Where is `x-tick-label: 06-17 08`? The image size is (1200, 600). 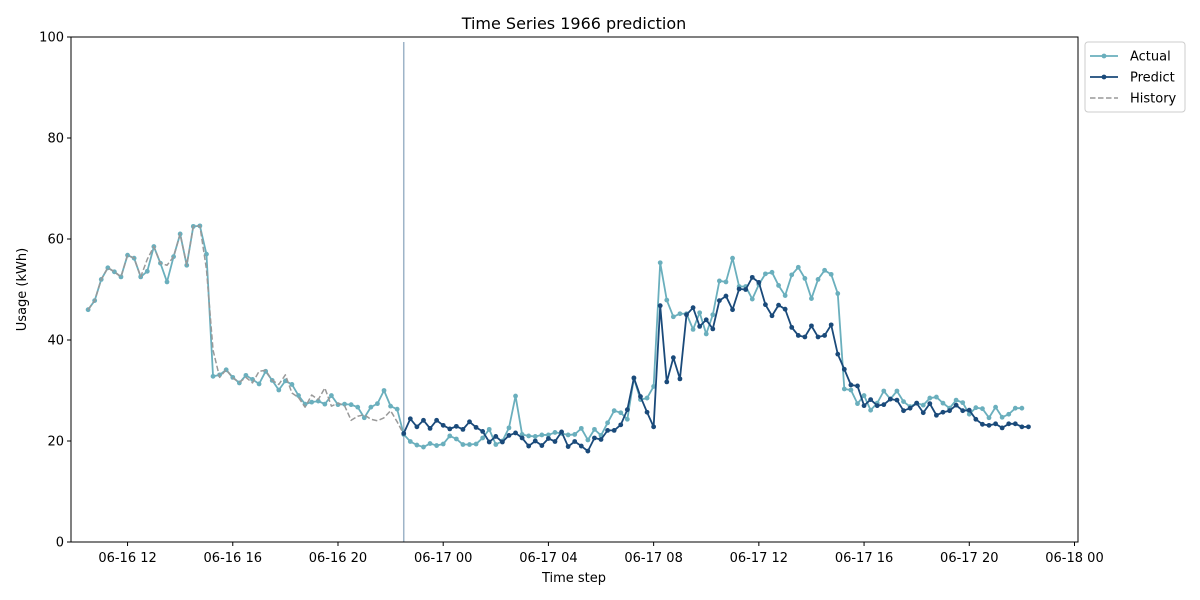 x-tick-label: 06-17 08 is located at coordinates (653, 558).